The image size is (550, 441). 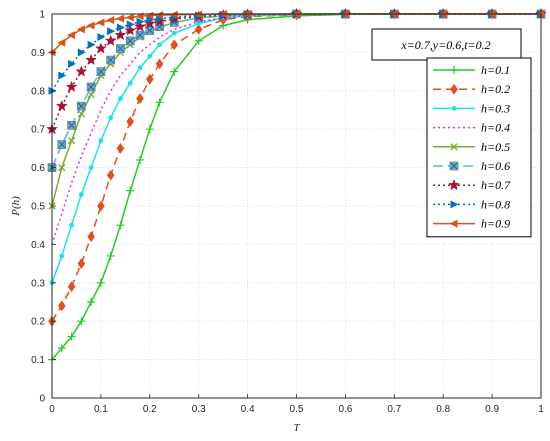 What do you see at coordinates (42, 15) in the screenshot?
I see `y-tick-label: 1` at bounding box center [42, 15].